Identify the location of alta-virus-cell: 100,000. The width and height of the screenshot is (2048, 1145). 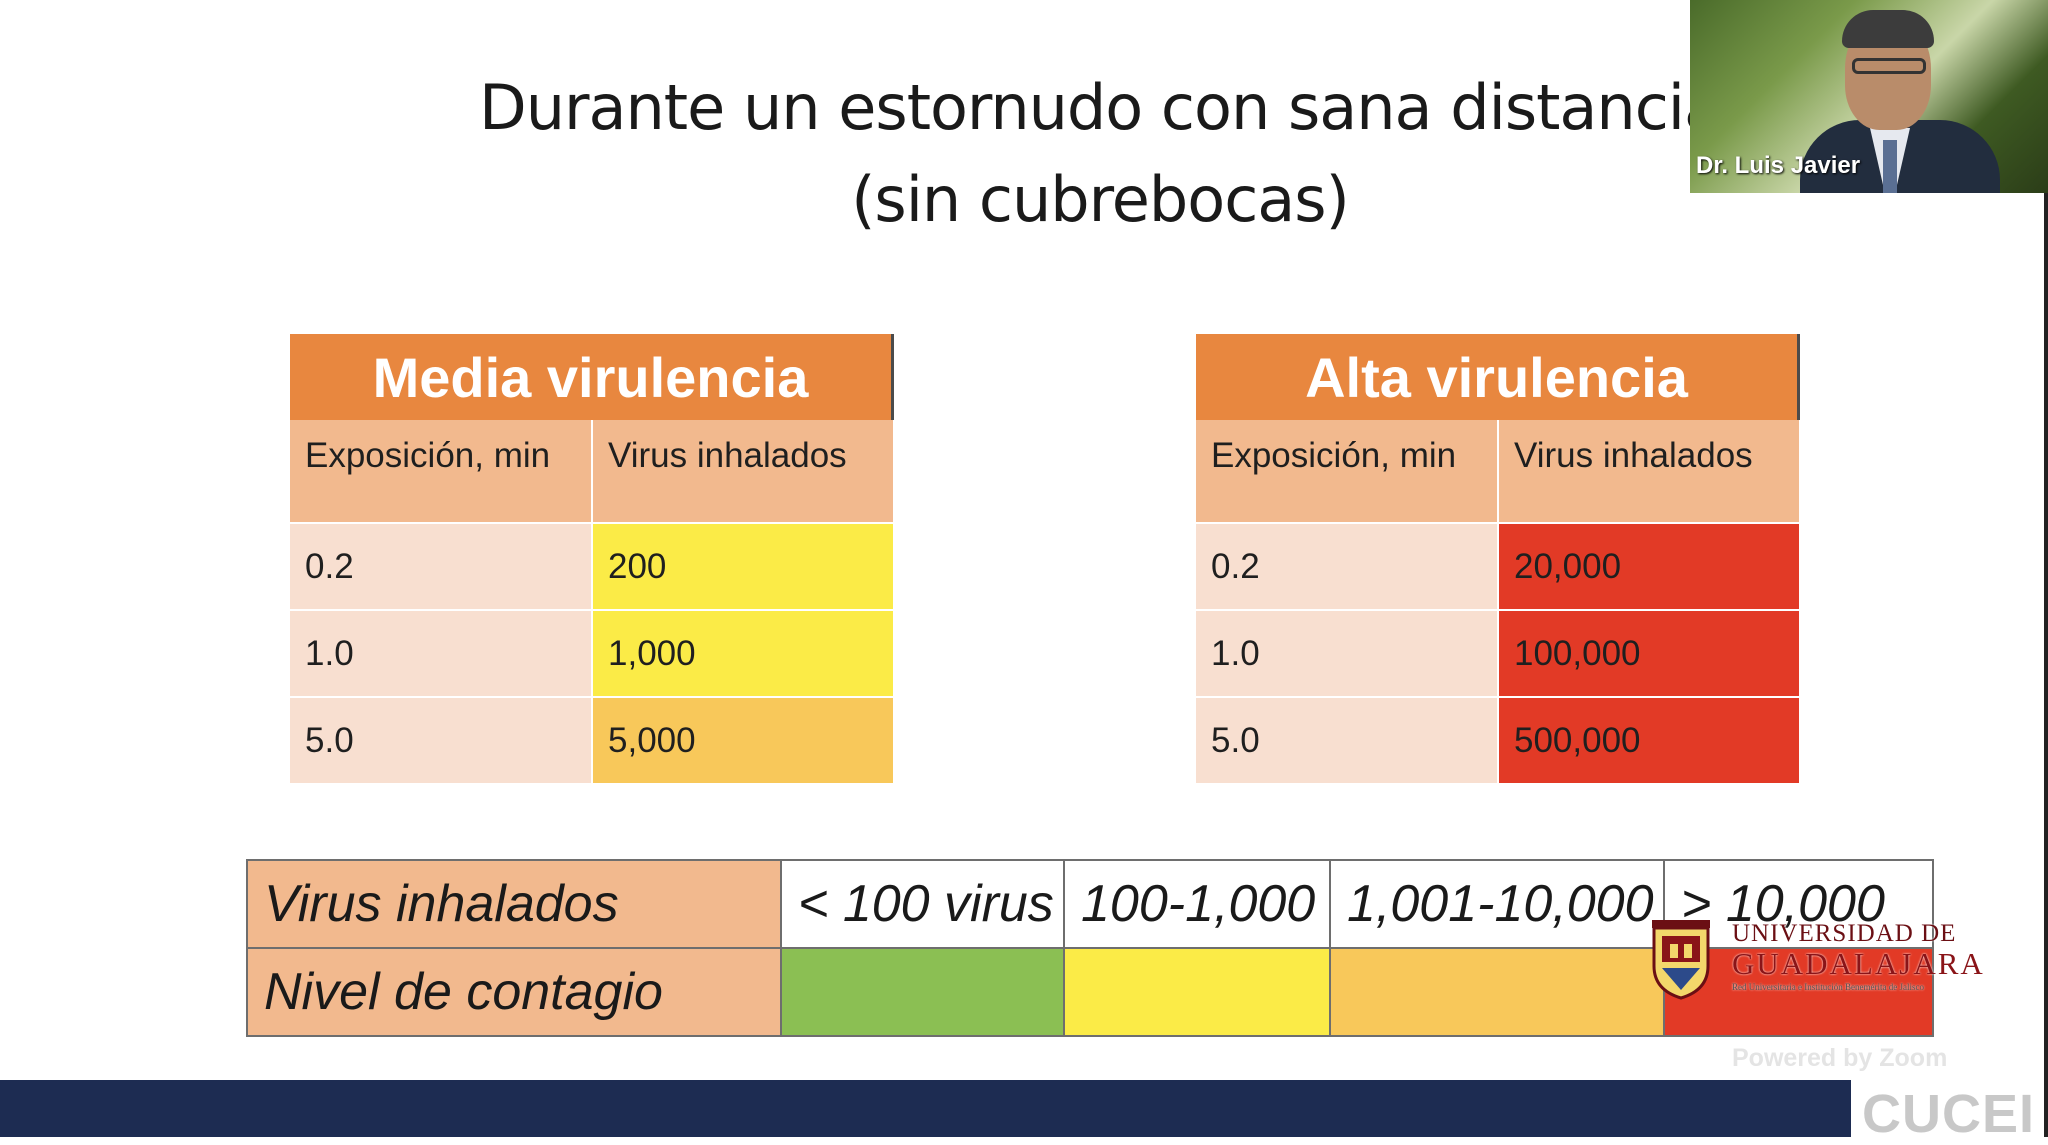
(1648, 653).